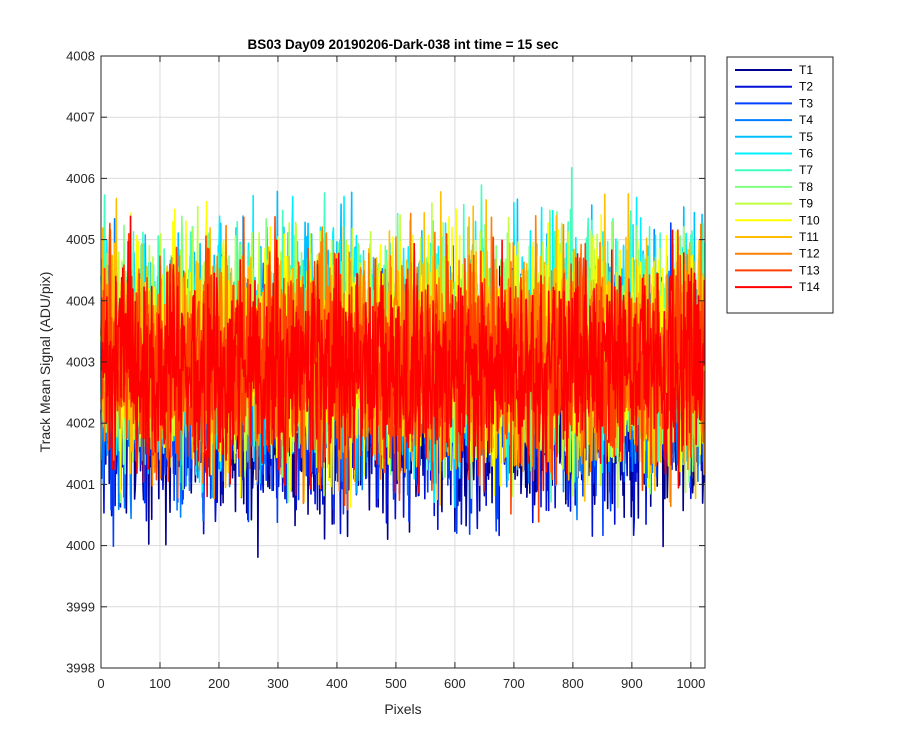  Describe the element at coordinates (337, 683) in the screenshot. I see `x-tick-label: 400` at that location.